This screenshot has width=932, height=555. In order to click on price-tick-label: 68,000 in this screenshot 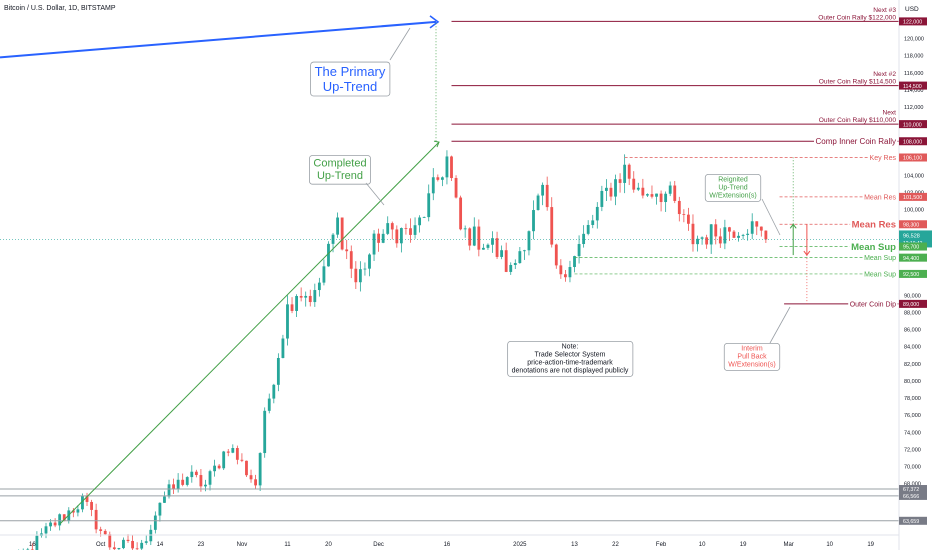, I will do `click(912, 485)`.